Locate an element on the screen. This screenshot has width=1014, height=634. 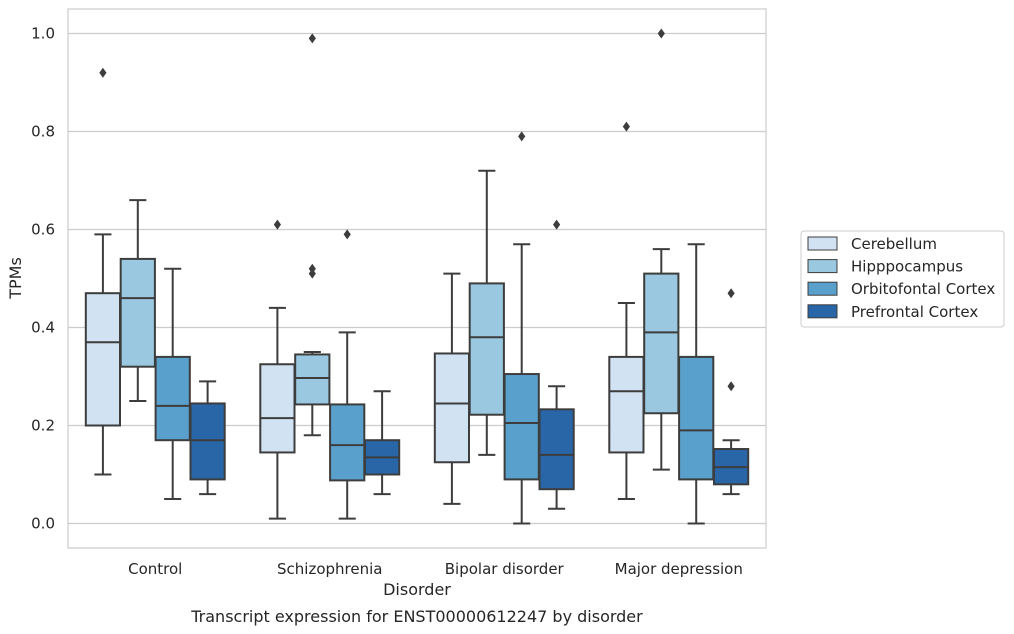
y-tick-label: 1.0 is located at coordinates (43, 34).